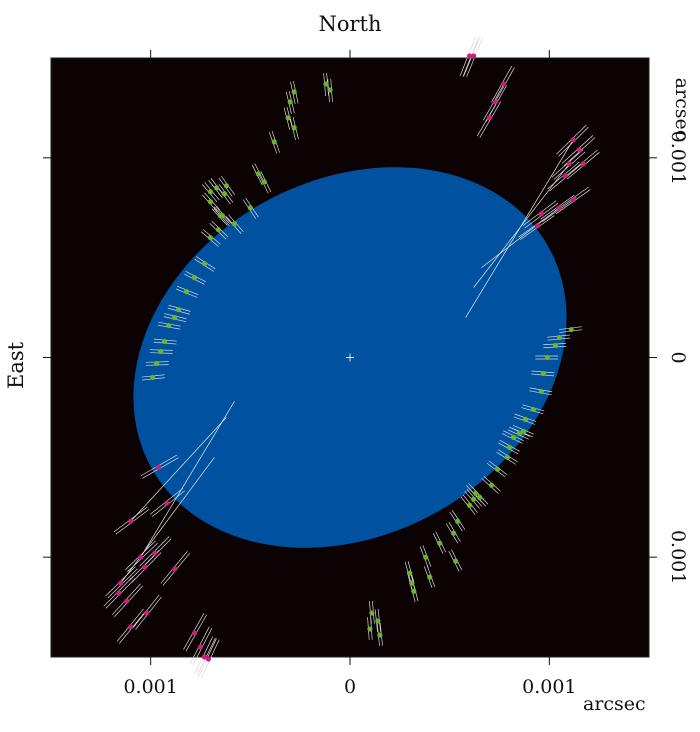  I want to click on y-unit-label: arcsec, so click(682, 109).